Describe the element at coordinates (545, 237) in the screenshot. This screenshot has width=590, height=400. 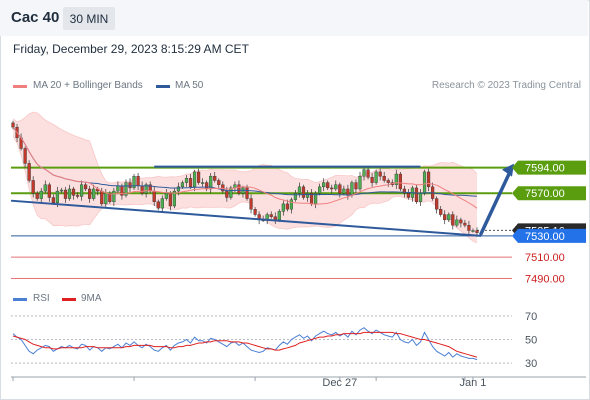
I see `level-label-text: 7530.00` at that location.